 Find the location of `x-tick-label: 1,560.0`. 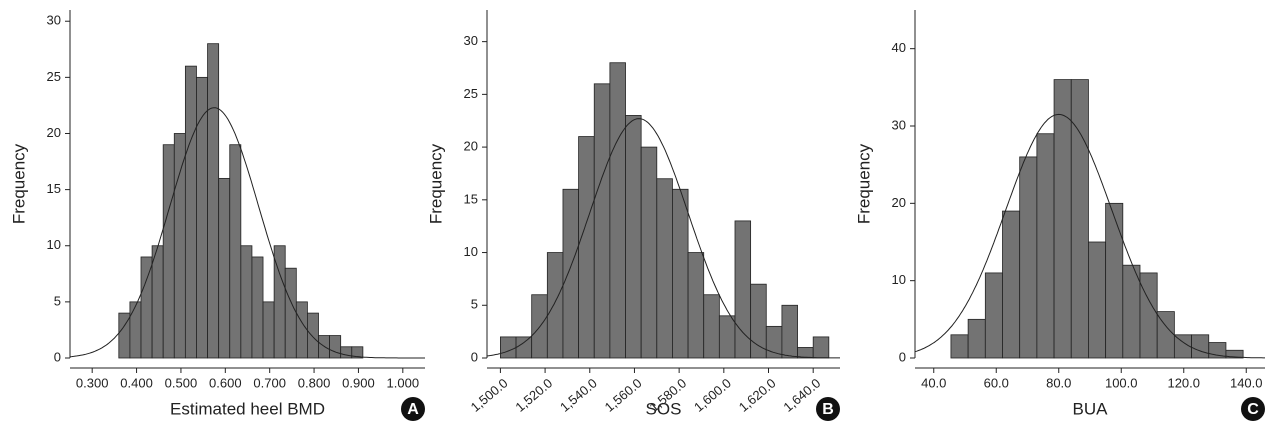

x-tick-label: 1,560.0 is located at coordinates (623, 394).